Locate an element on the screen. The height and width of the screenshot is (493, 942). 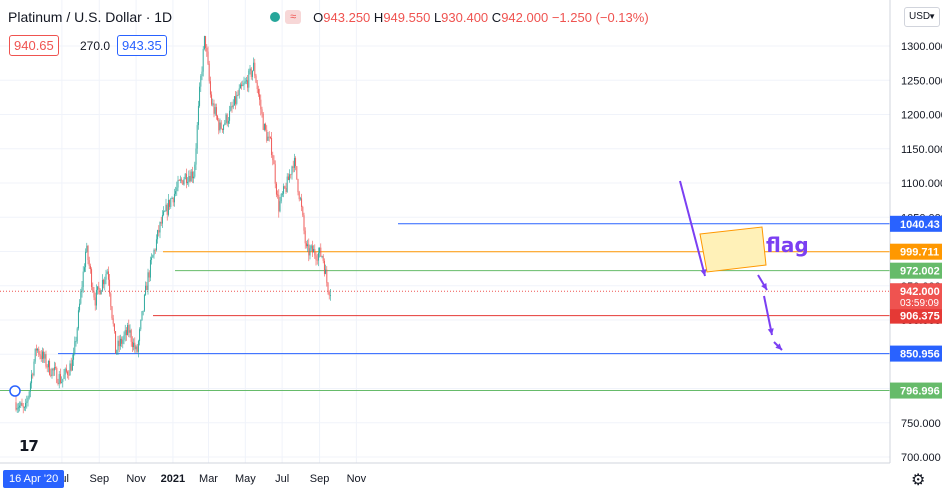
level-price-label: 999.711 is located at coordinates (919, 253).